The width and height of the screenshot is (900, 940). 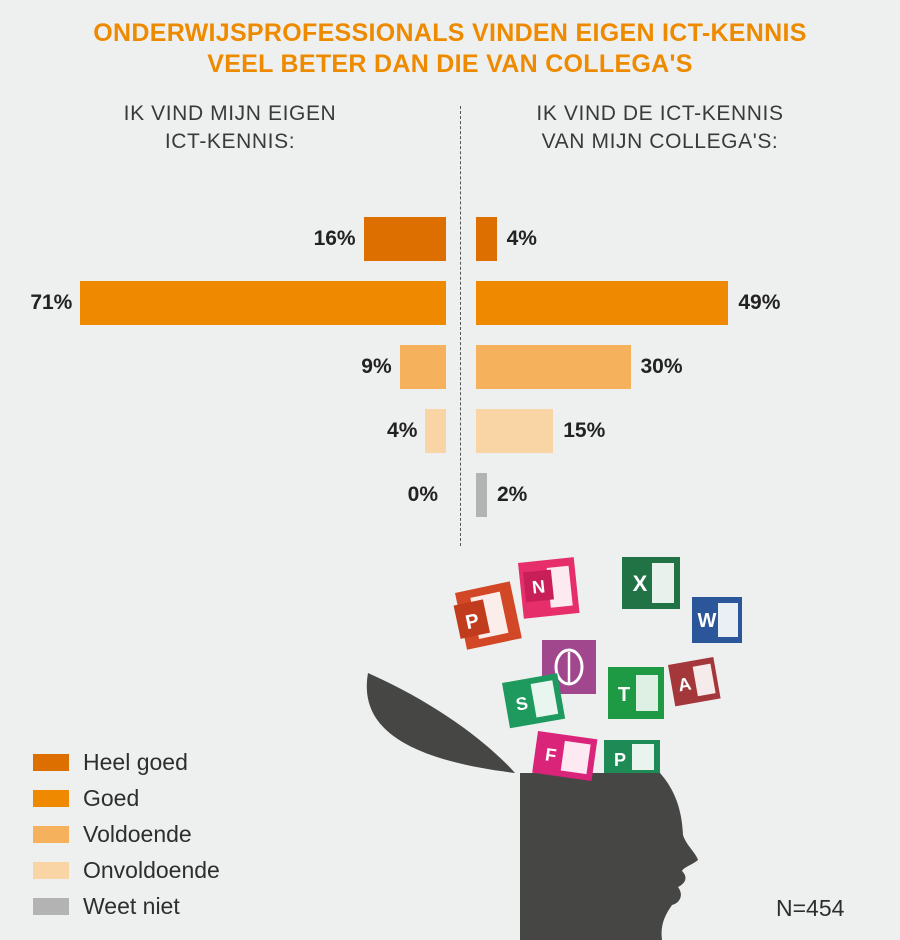 What do you see at coordinates (137, 833) in the screenshot?
I see `legend-label: Voldoende` at bounding box center [137, 833].